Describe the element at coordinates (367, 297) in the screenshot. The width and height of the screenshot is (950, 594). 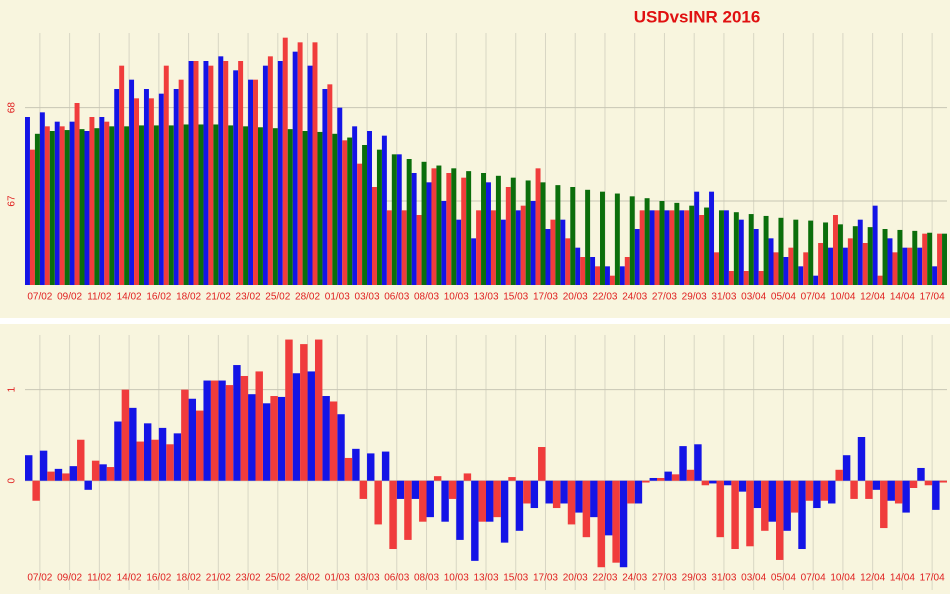
I see `x-tick-label: 03/03` at that location.